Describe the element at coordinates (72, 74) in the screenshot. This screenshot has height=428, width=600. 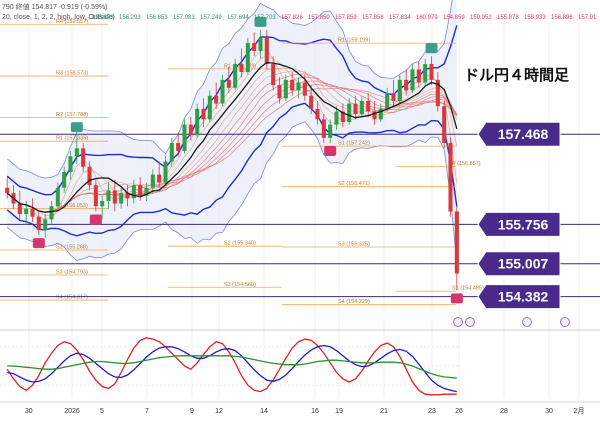
I see `pivot-label: R3 (158.573)` at that location.